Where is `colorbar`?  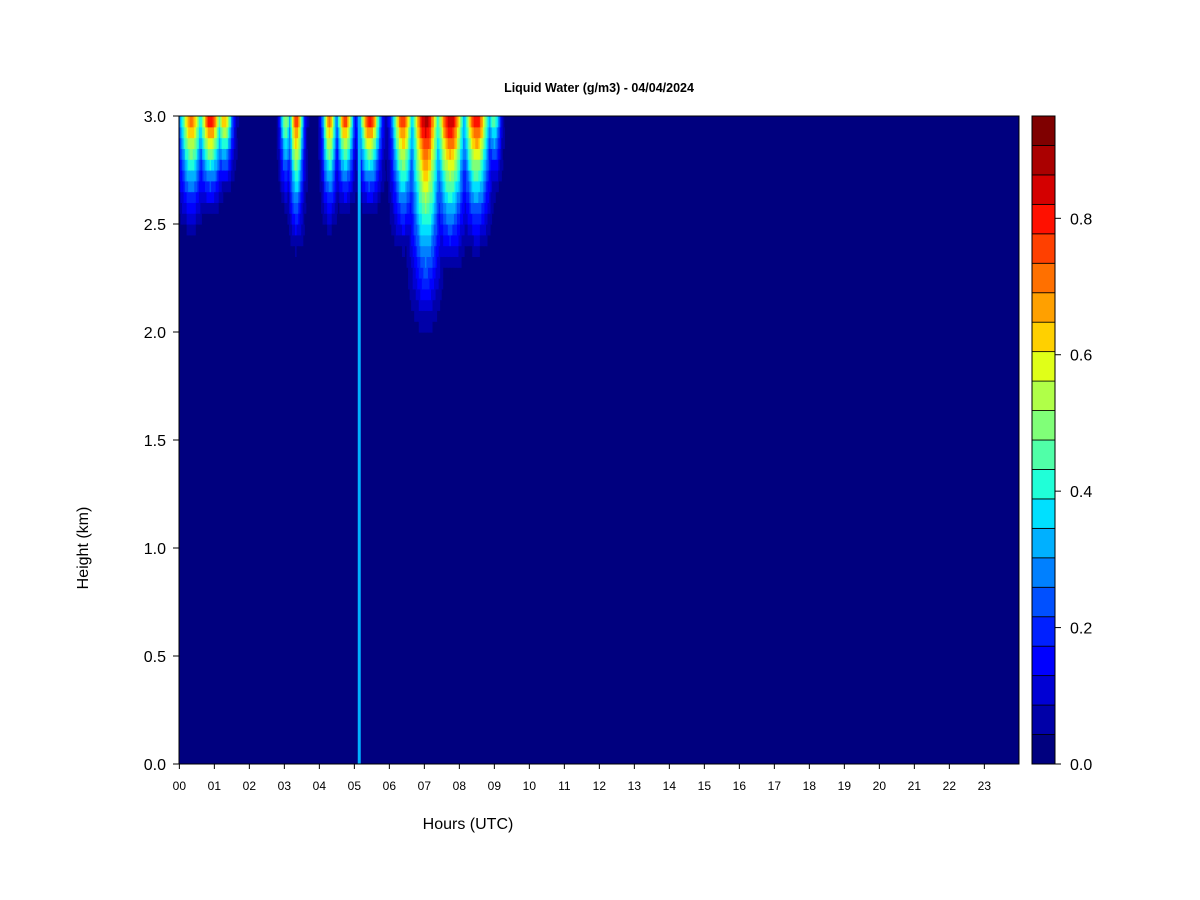 colorbar is located at coordinates (1043, 440).